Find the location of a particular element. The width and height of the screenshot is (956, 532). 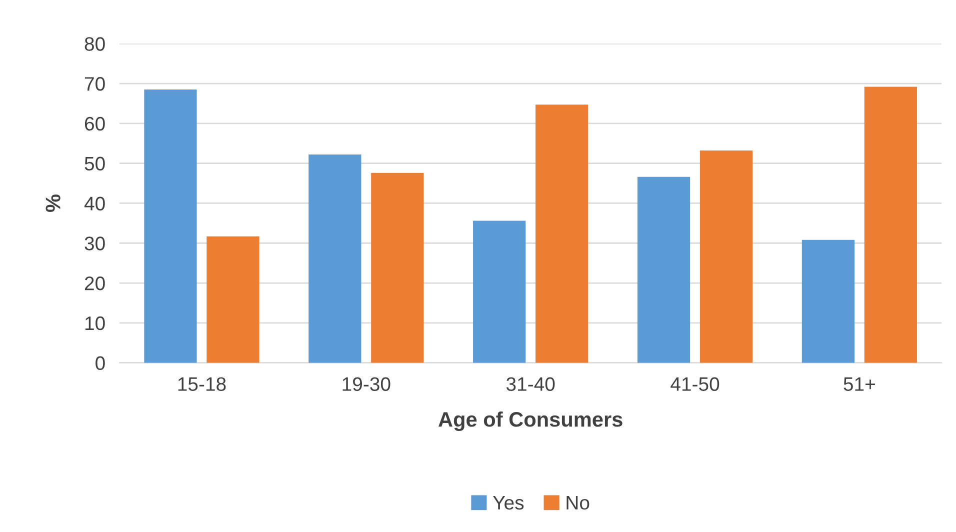

x-axis-title: Age of Consumers is located at coordinates (530, 422).